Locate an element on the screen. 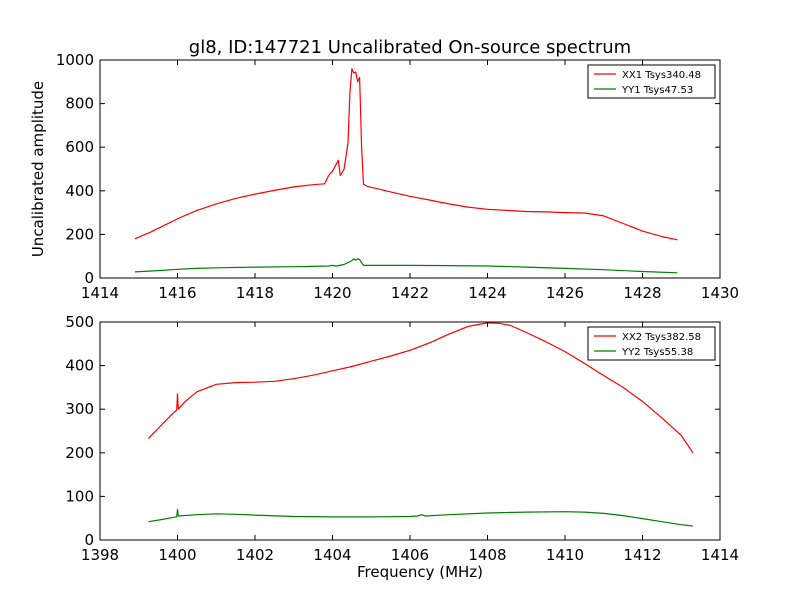 Image resolution: width=800 pixels, height=600 pixels. series-line-yy1 is located at coordinates (406, 266).